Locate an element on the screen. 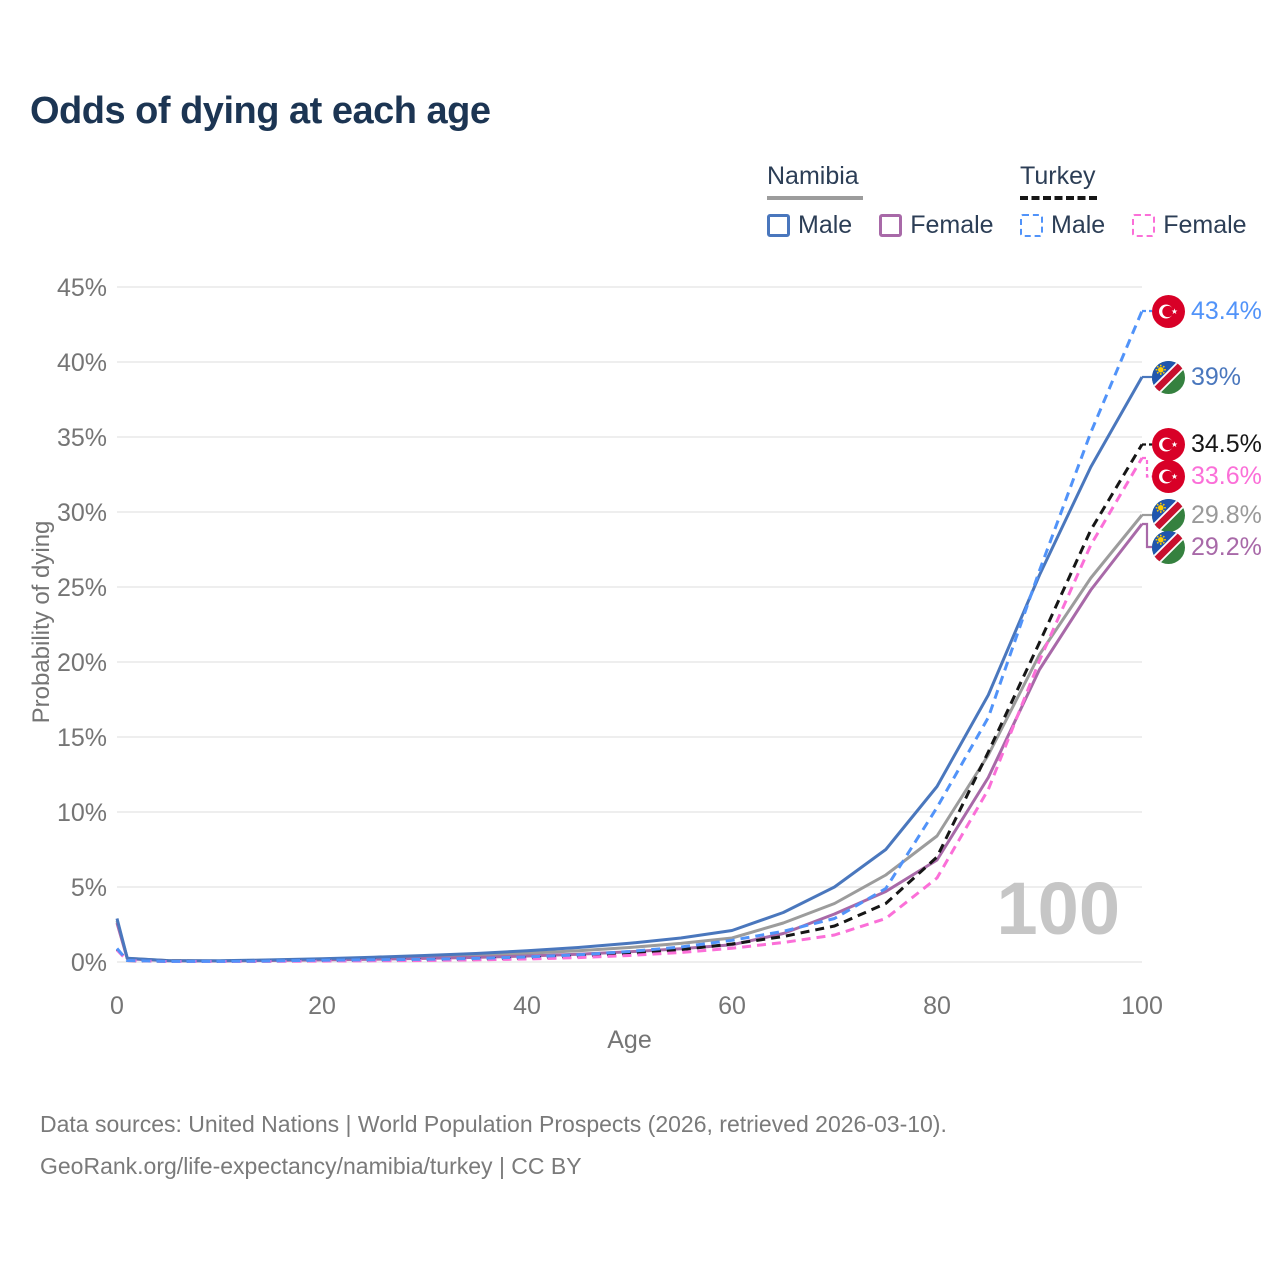  end-label-value: 29.8% is located at coordinates (1226, 514).